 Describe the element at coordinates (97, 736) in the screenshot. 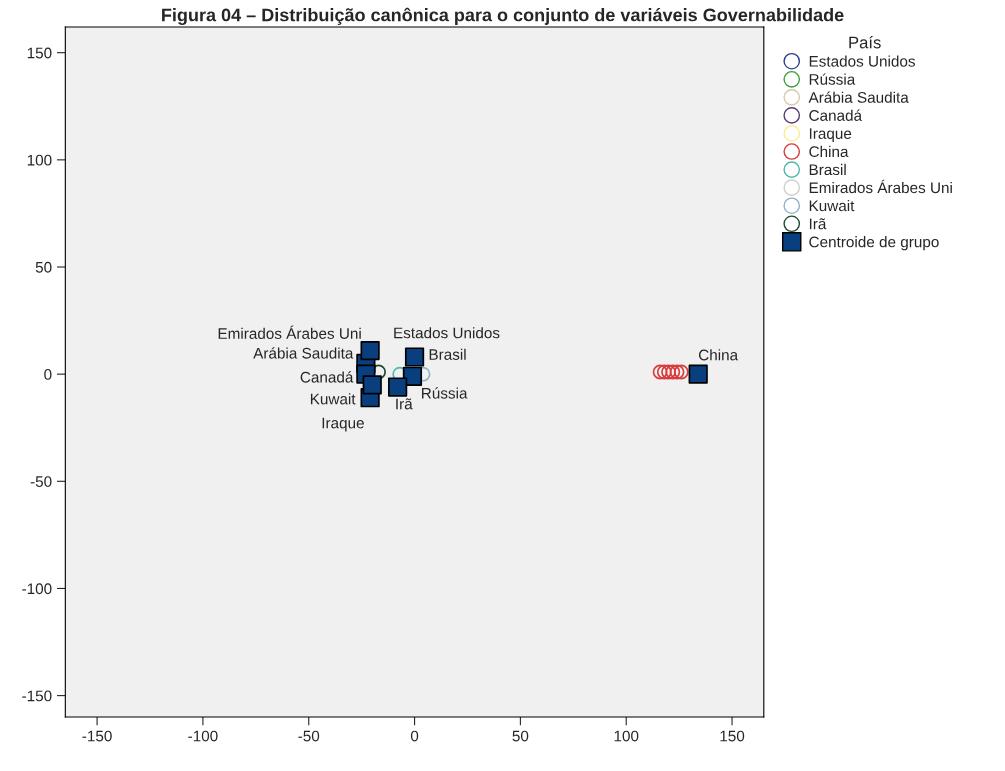

I see `x-tick-label: -150` at that location.